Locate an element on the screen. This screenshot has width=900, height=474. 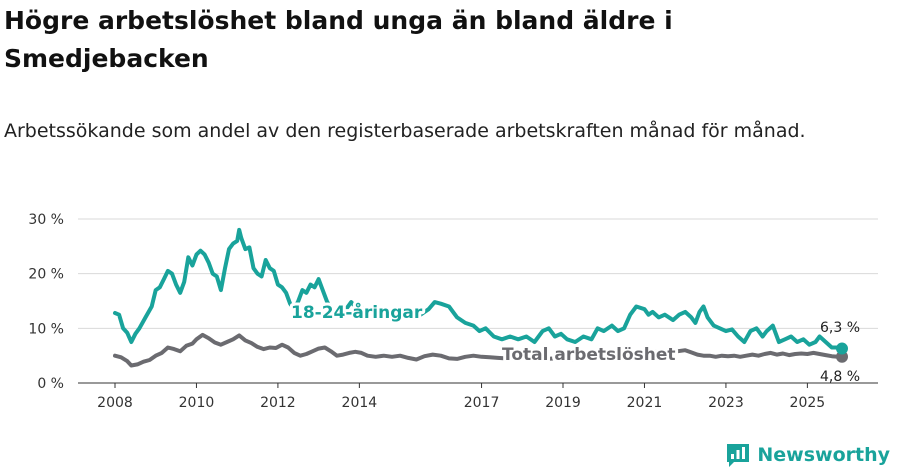
newsworthy-logo-icon is located at coordinates (738, 455).